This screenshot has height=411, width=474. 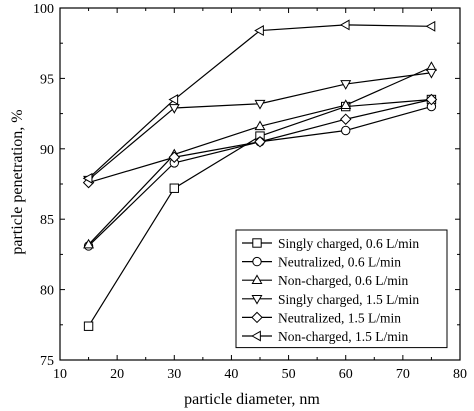 I want to click on legend-entry: Neutralized, 1.5 L/min, so click(x=321, y=317).